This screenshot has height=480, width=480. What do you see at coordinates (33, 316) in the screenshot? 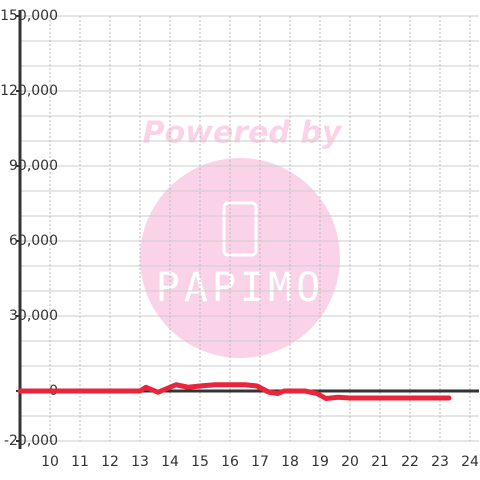
I see `y-tick-label: 30,000` at bounding box center [33, 316].